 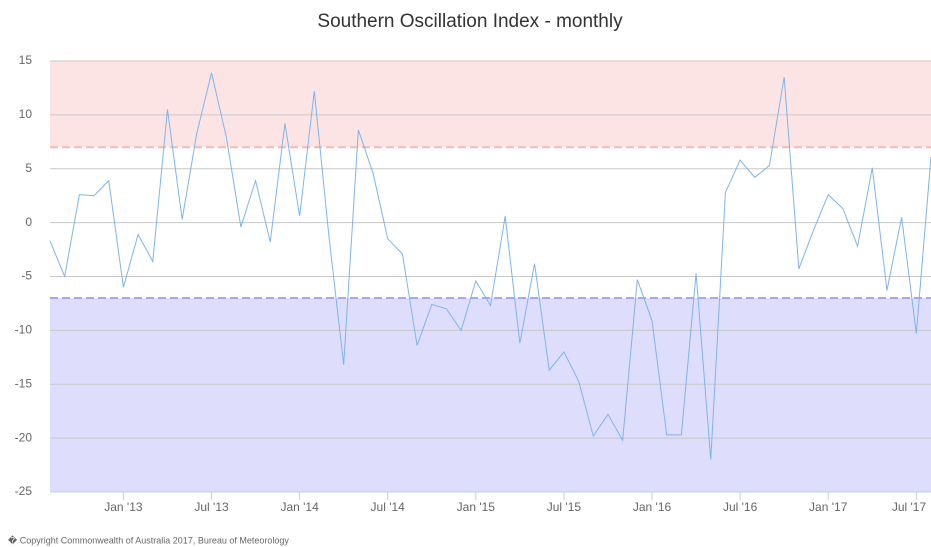 I want to click on y-tick-label: 5, so click(x=28, y=168).